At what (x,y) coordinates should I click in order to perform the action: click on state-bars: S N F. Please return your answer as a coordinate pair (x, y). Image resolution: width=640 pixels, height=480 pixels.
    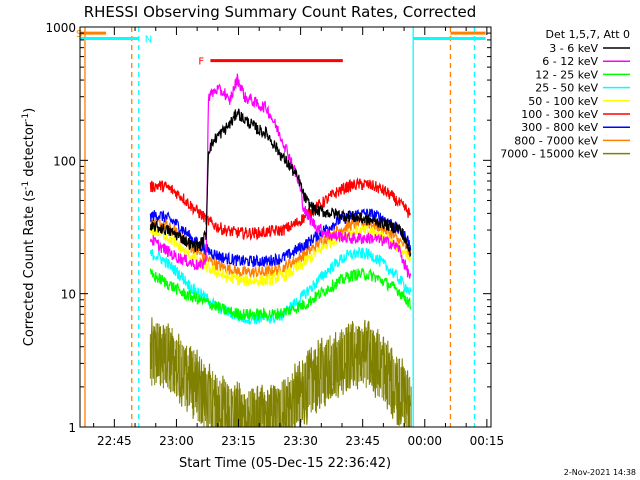
    Looking at the image, I should click on (281, 48).